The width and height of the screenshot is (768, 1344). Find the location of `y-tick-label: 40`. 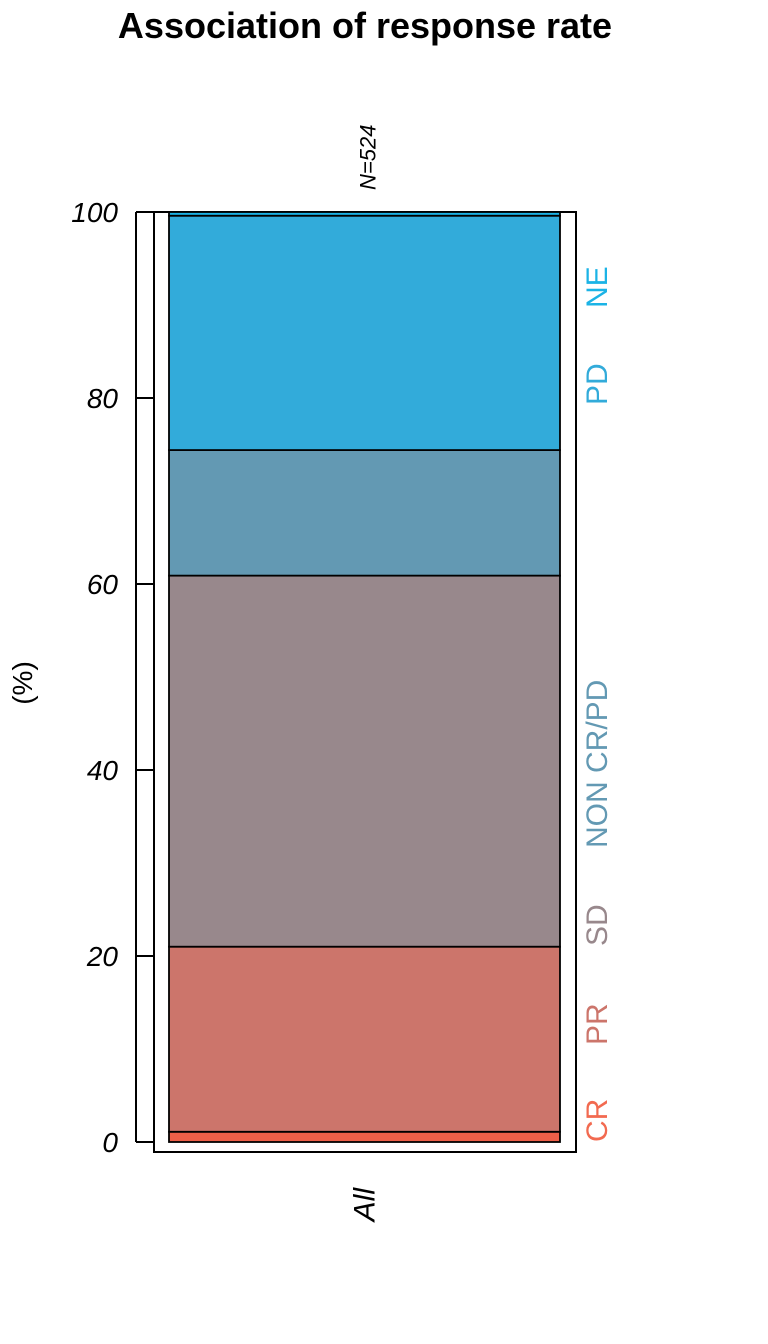

y-tick-label: 40 is located at coordinates (103, 770).